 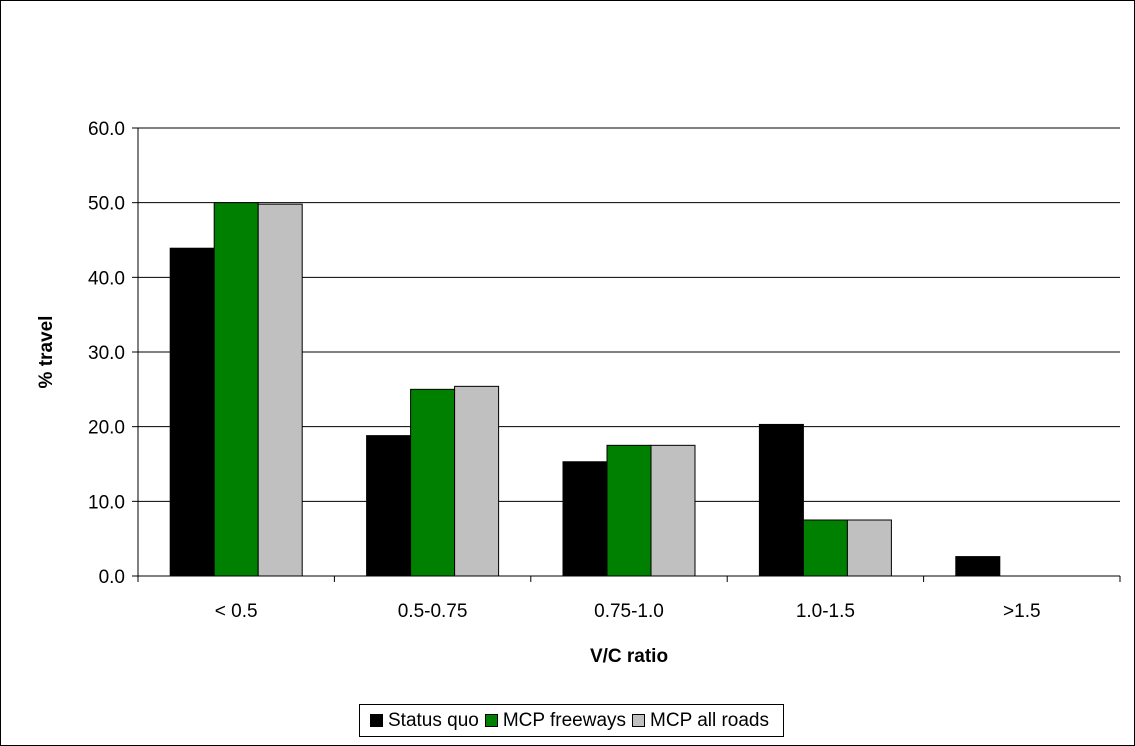 I want to click on y-tick-label: 60.0, so click(x=106, y=129).